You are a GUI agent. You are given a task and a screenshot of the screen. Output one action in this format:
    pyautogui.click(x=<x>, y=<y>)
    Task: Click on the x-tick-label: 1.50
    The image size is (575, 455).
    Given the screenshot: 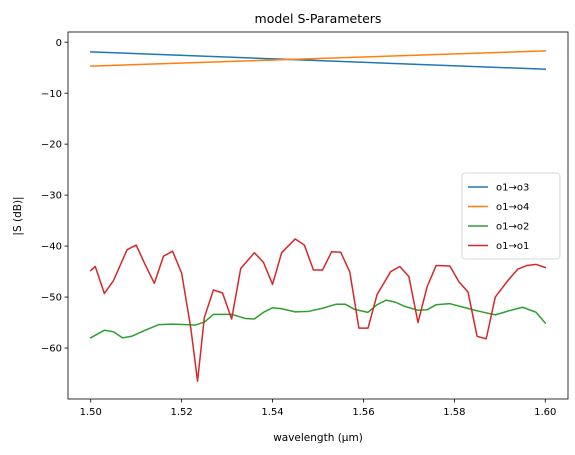 What is the action you would take?
    pyautogui.click(x=91, y=412)
    